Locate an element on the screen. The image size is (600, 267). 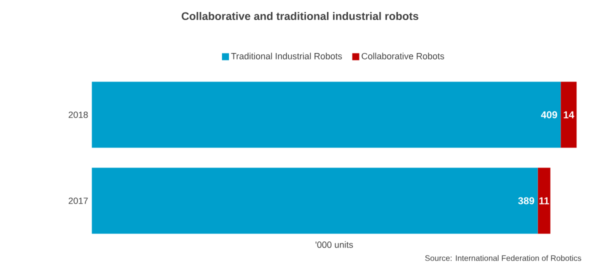
chart-title: Collaborative and traditional industrial robots is located at coordinates (300, 16).